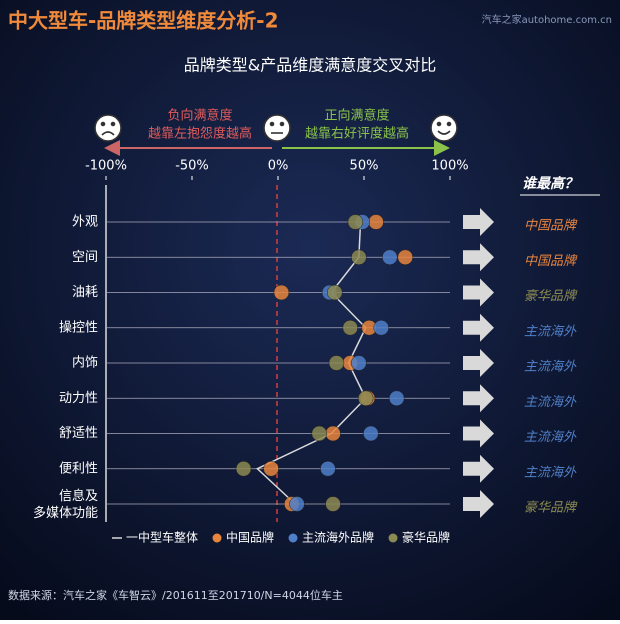 The width and height of the screenshot is (620, 624). What do you see at coordinates (106, 166) in the screenshot?
I see `x-tick-label: -100%` at bounding box center [106, 166].